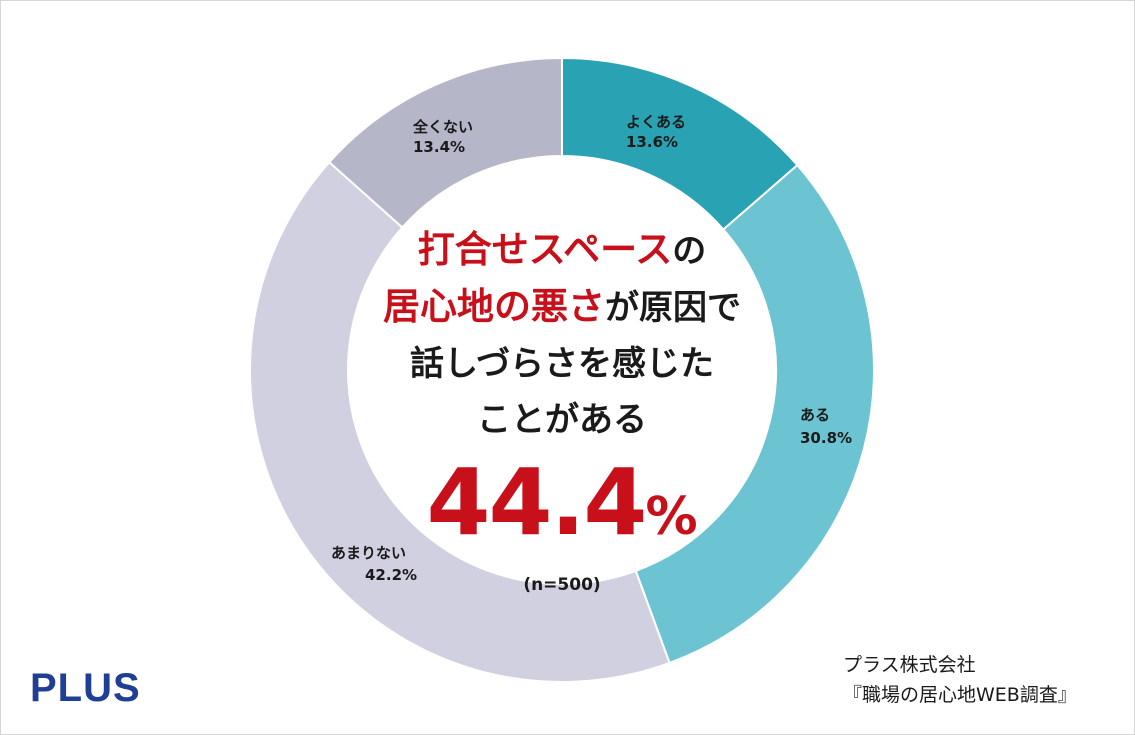  What do you see at coordinates (815, 415) in the screenshot?
I see `slice-label-aru: ある` at bounding box center [815, 415].